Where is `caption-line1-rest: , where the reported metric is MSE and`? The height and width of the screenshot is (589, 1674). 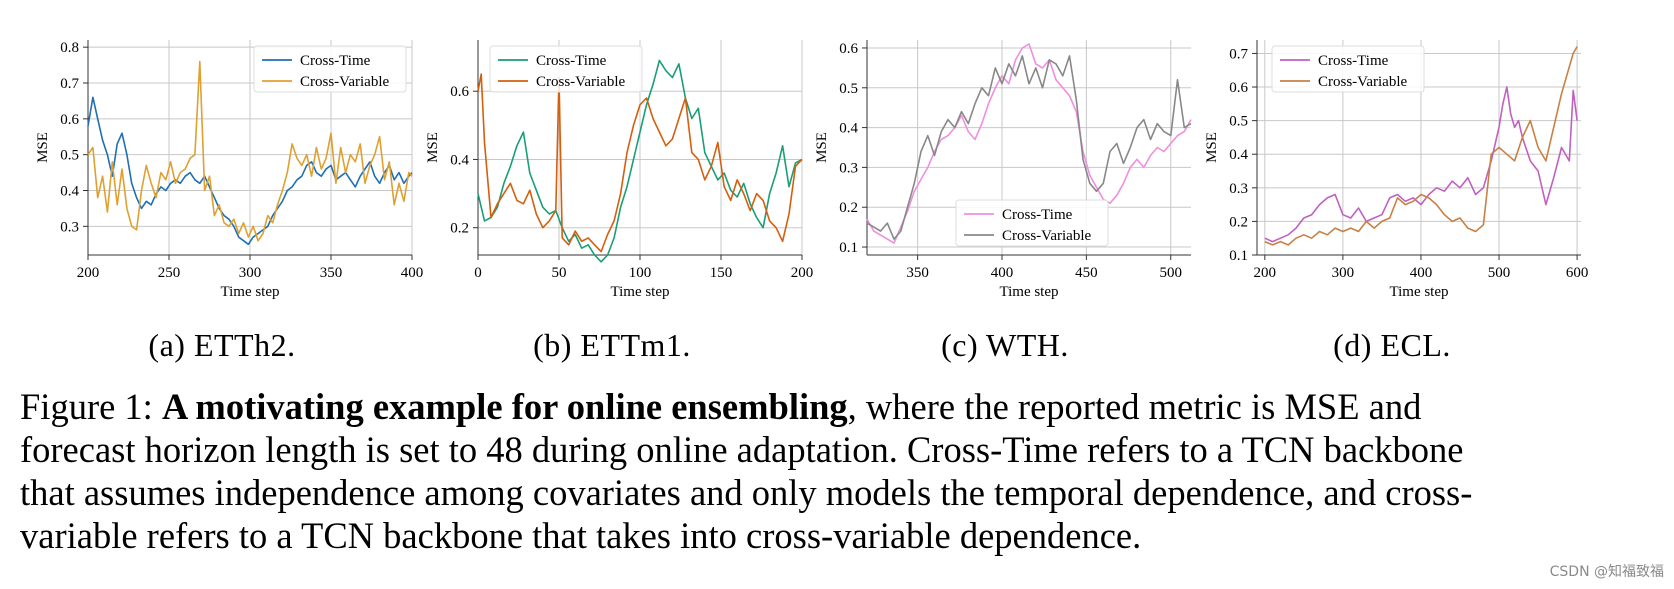
caption-line1-rest: , where the reported metric is MSE and is located at coordinates (1134, 406).